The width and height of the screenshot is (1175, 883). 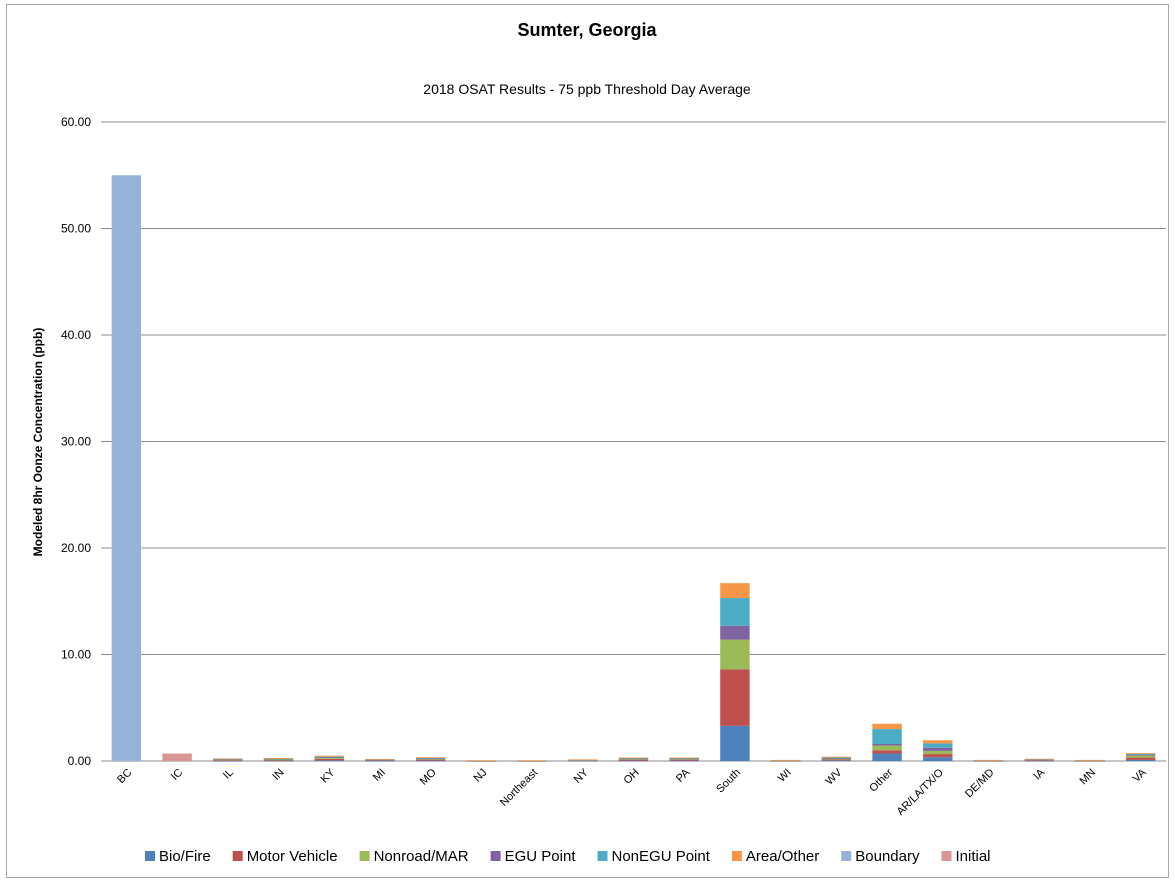 What do you see at coordinates (833, 776) in the screenshot?
I see `x-tick-label: WV` at bounding box center [833, 776].